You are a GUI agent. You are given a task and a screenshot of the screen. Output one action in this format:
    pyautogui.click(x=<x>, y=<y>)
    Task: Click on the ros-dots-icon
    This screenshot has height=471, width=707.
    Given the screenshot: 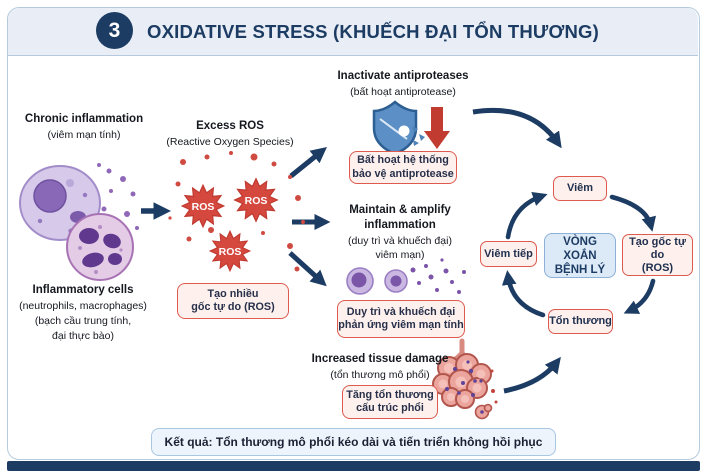 What is the action you would take?
    pyautogui.click(x=236, y=220)
    